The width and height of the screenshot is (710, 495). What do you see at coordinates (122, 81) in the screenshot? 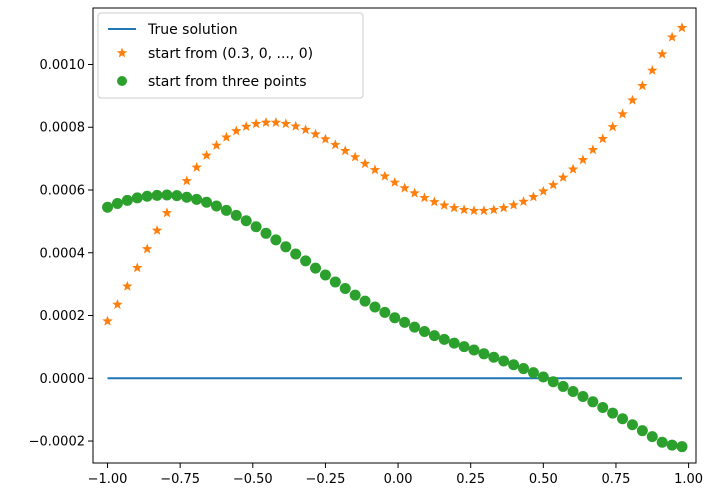
I see `legend-circle-swatch` at bounding box center [122, 81].